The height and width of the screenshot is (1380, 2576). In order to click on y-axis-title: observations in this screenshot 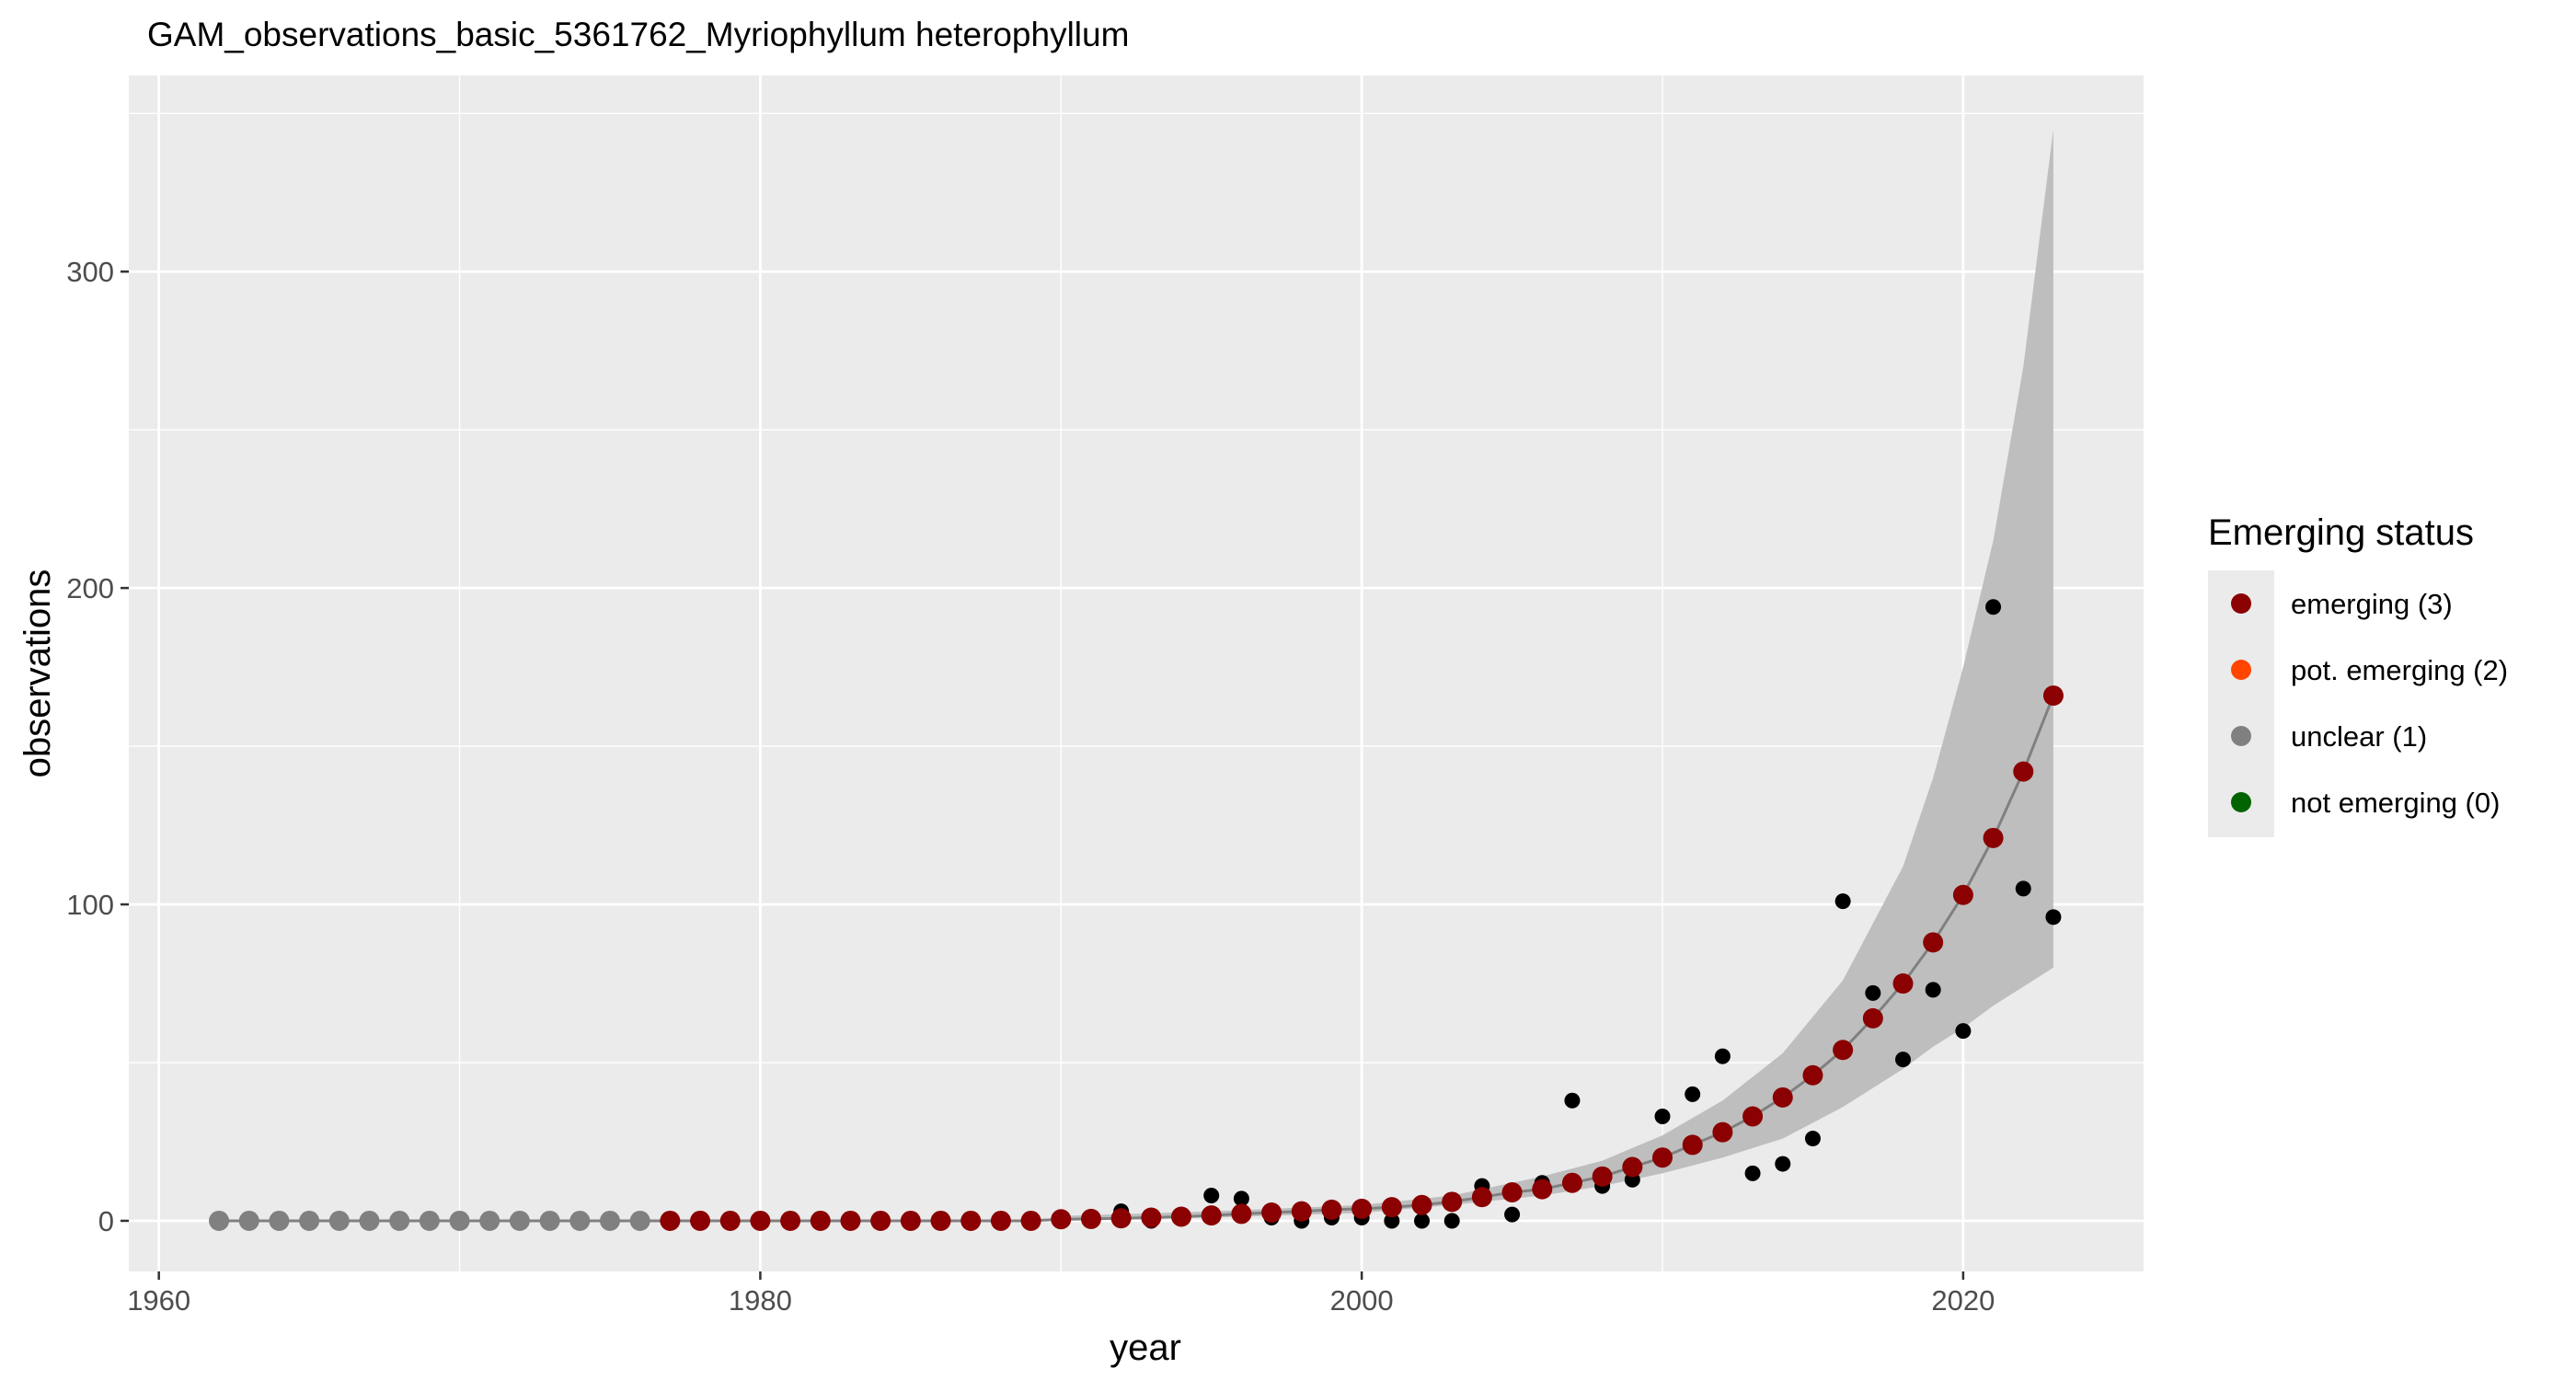, I will do `click(37, 673)`.